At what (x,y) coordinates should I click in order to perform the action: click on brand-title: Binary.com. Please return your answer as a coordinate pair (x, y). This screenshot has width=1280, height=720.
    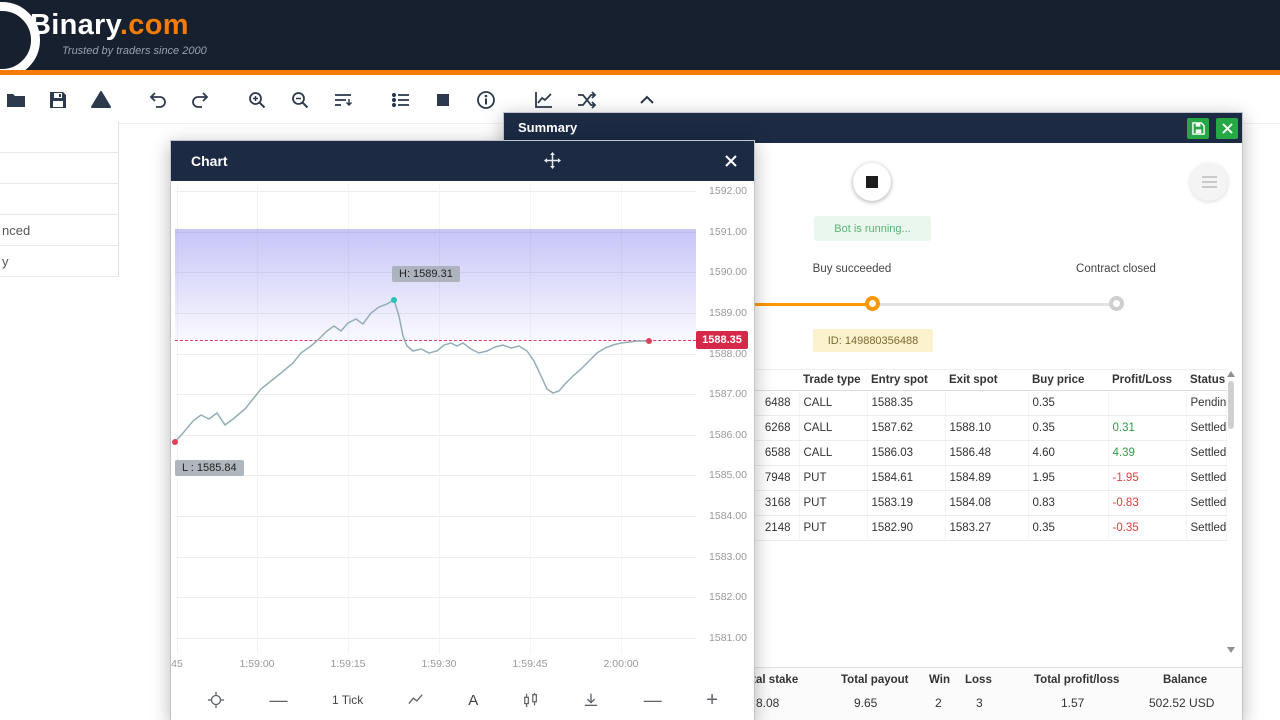
    Looking at the image, I should click on (109, 25).